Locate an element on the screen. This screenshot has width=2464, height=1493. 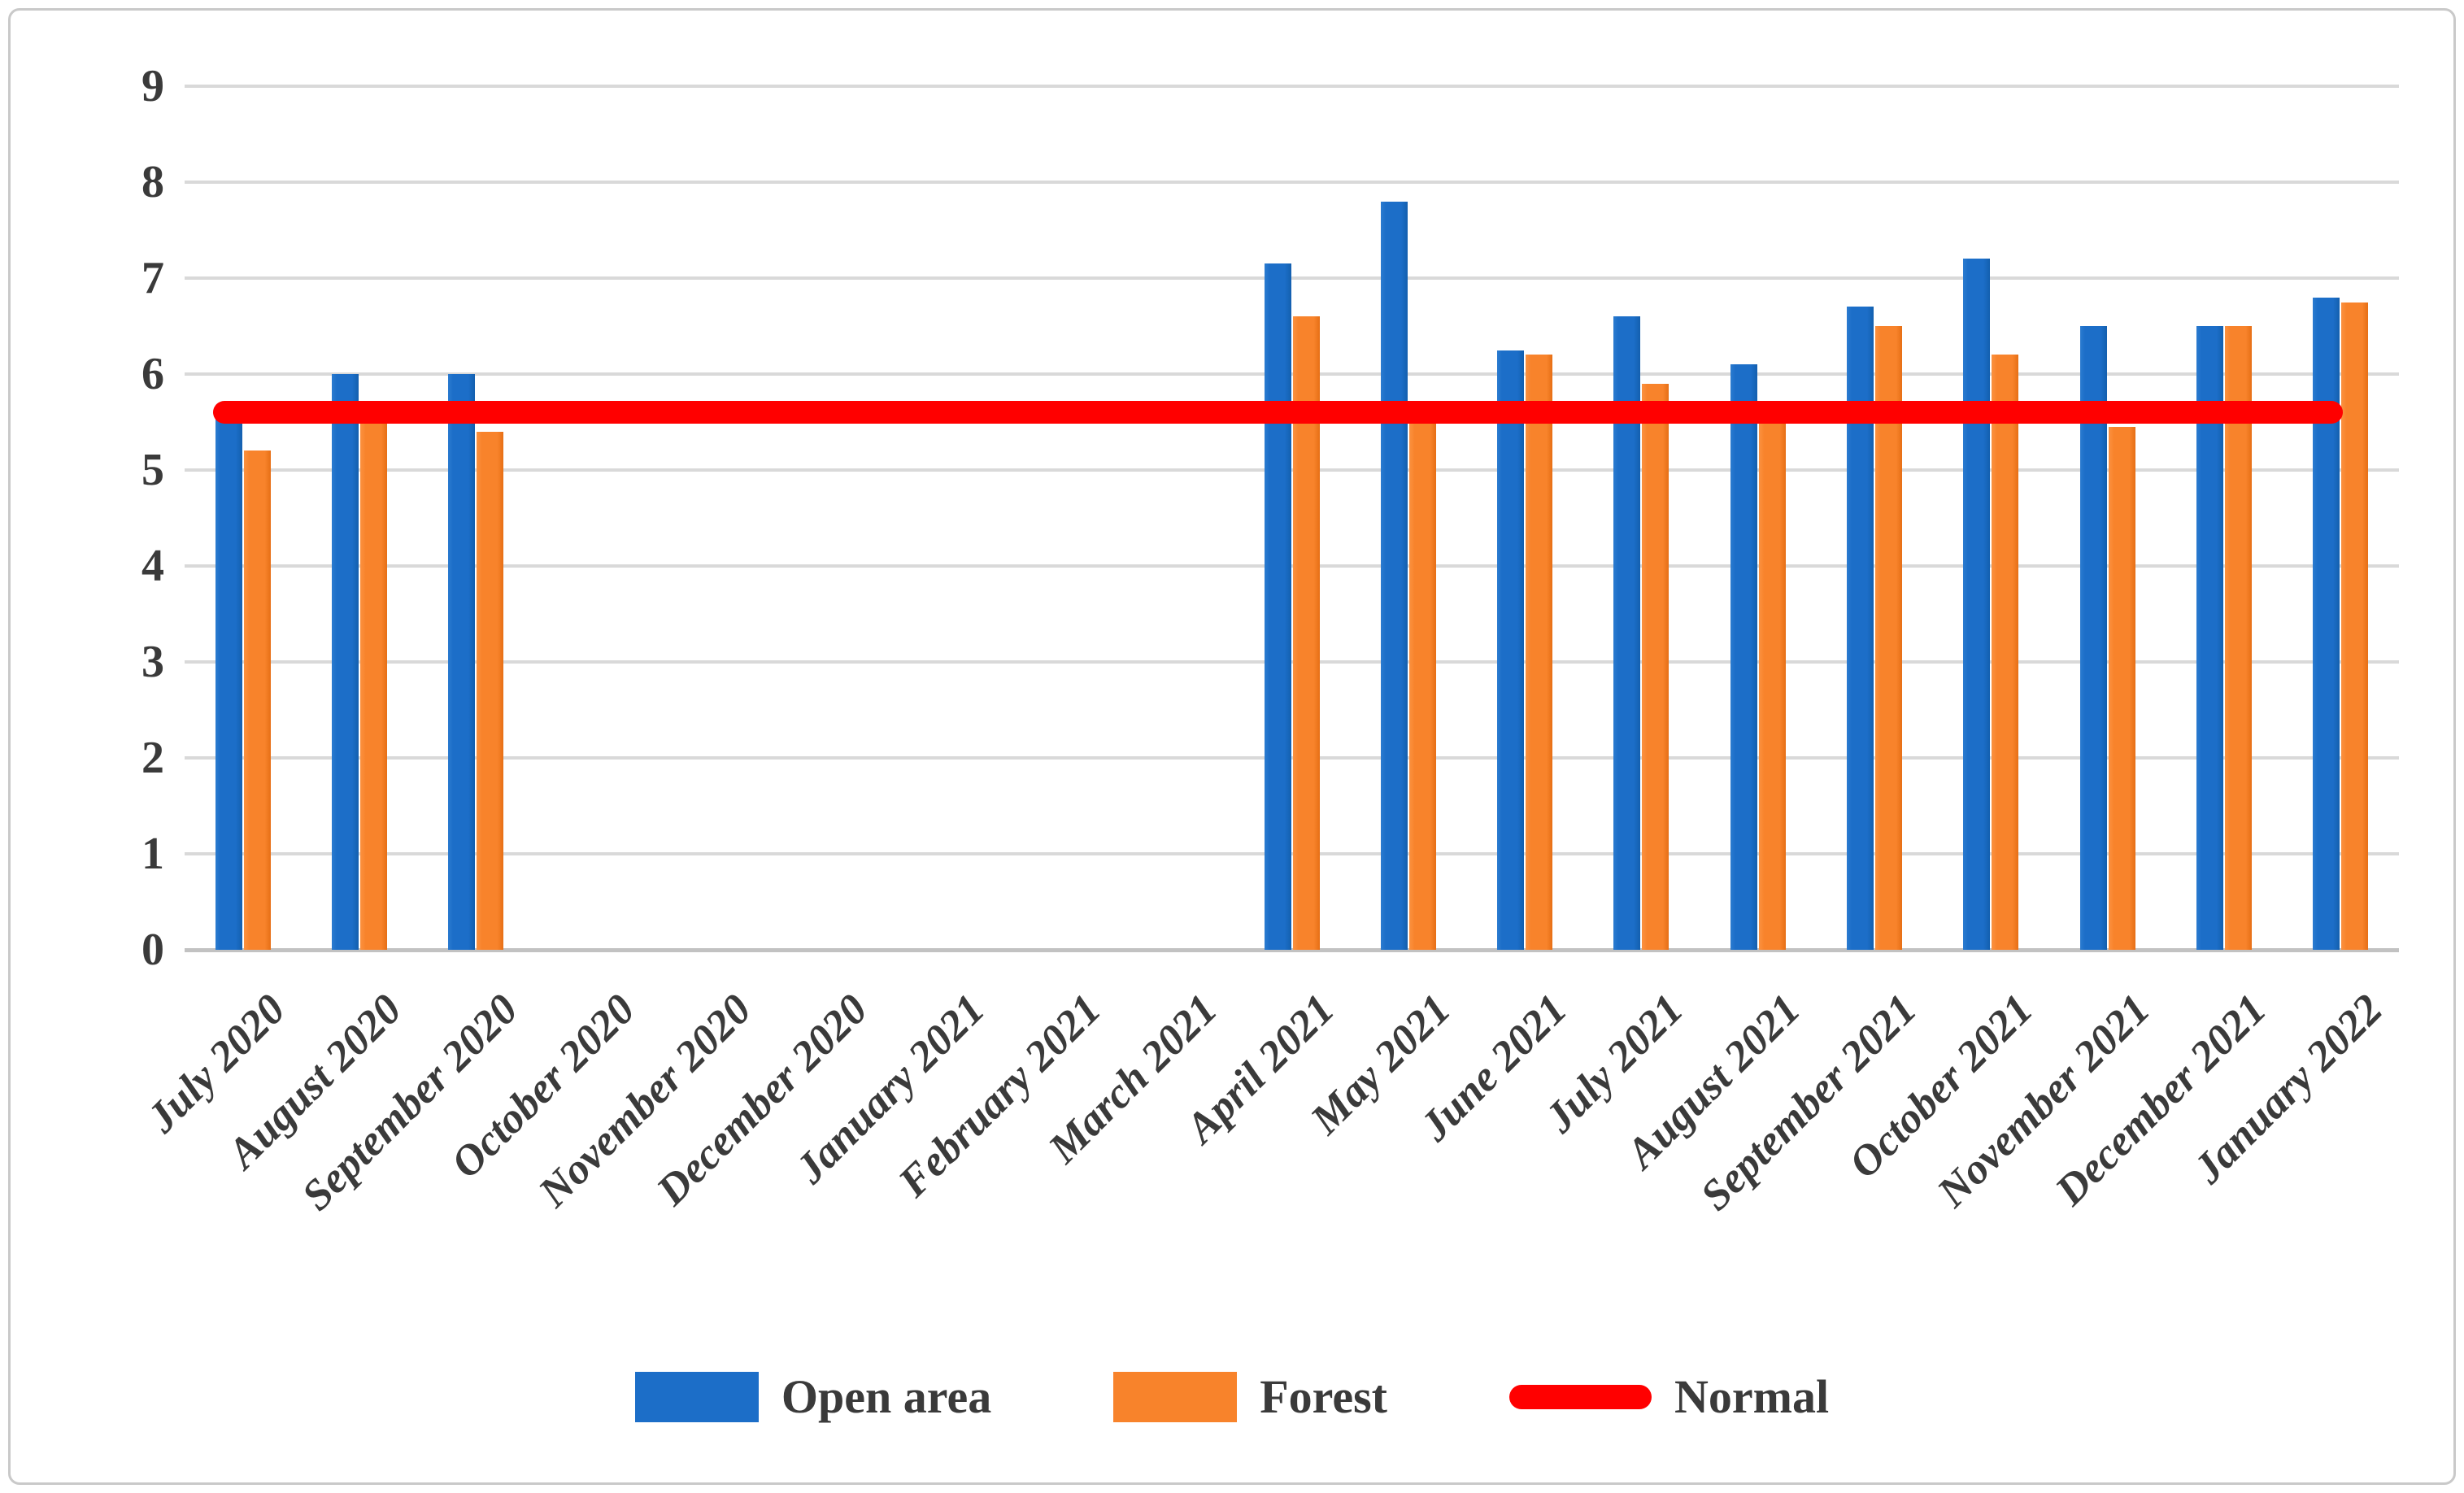
bar-forest-may-2021 is located at coordinates (1422, 686).